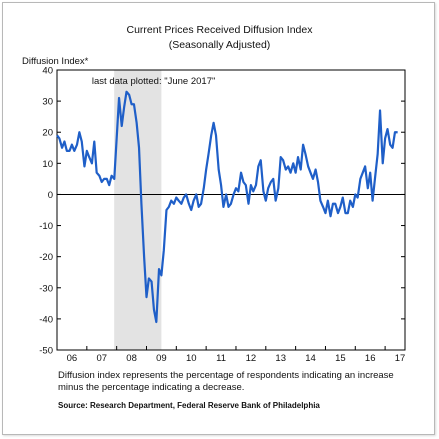 This screenshot has height=439, width=439. I want to click on x-tick-label: 14, so click(310, 358).